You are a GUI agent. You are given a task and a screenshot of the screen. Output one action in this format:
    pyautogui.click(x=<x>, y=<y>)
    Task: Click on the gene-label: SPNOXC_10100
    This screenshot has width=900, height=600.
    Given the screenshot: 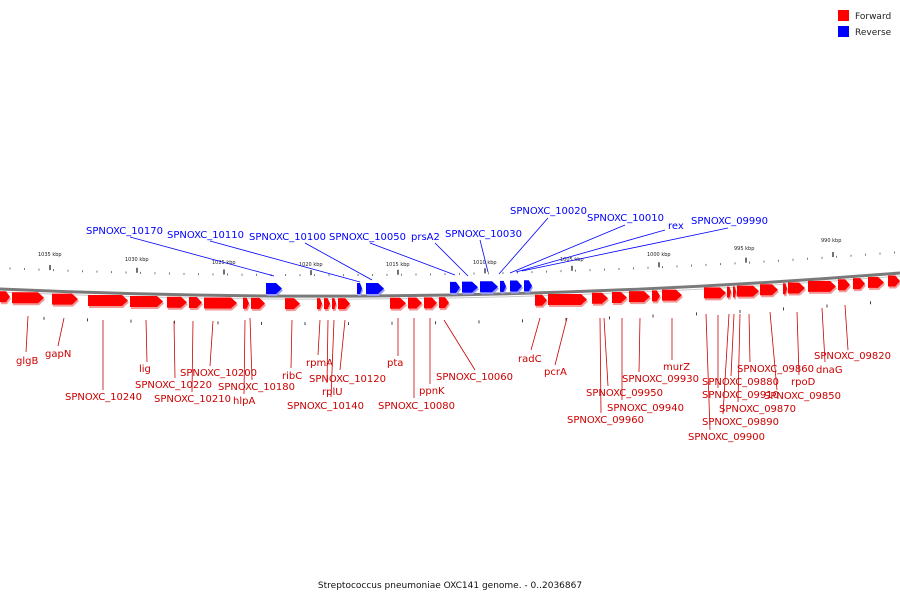 What is the action you would take?
    pyautogui.click(x=287, y=237)
    